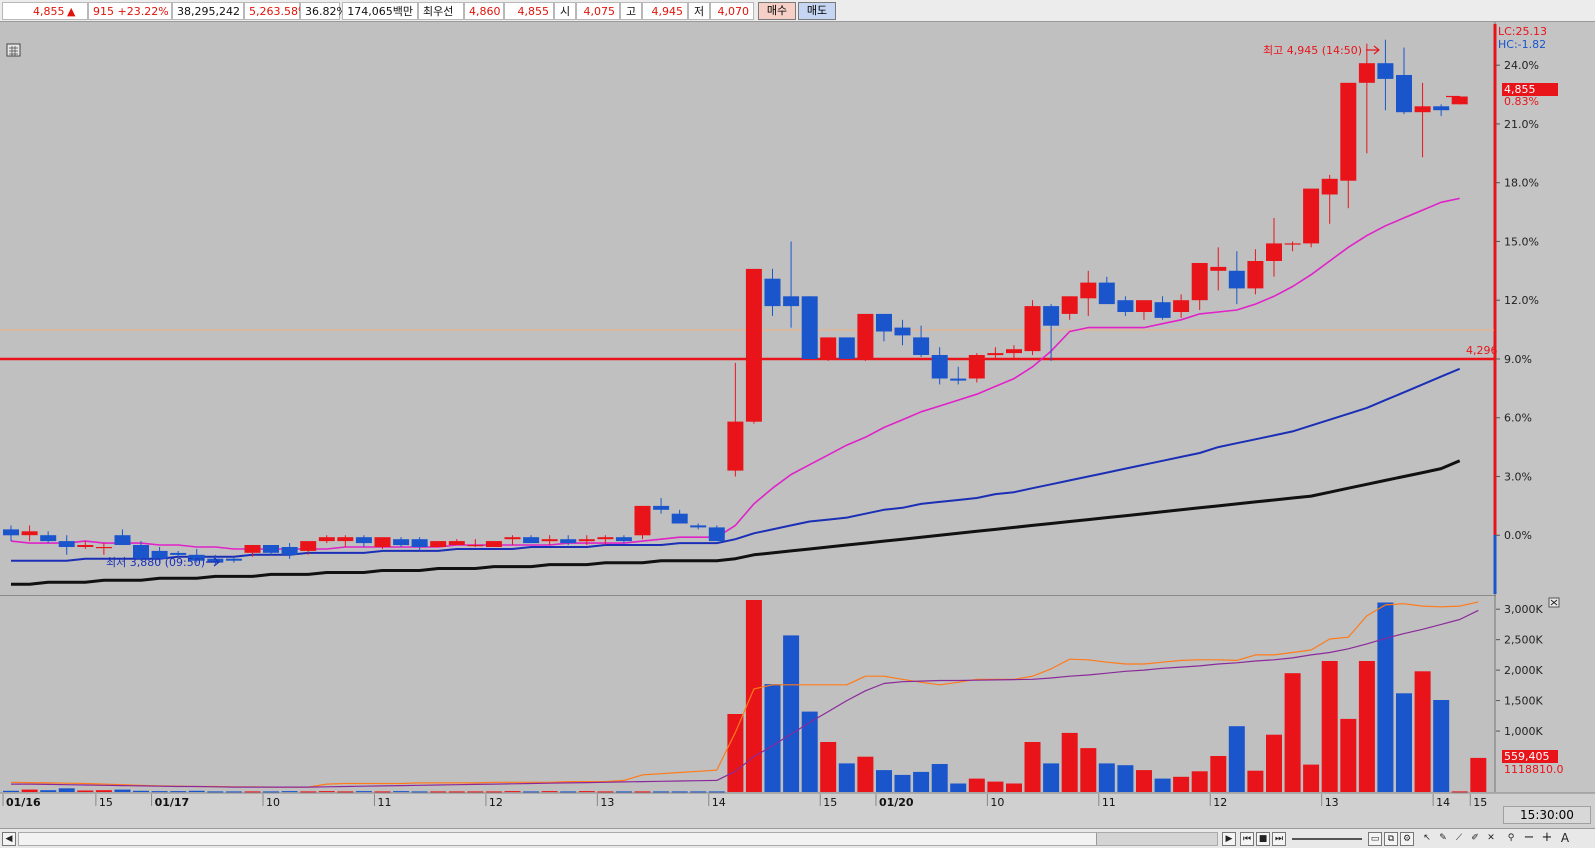 The image size is (1595, 848). What do you see at coordinates (1522, 31) in the screenshot?
I see `lc-label: LC:25.13` at bounding box center [1522, 31].